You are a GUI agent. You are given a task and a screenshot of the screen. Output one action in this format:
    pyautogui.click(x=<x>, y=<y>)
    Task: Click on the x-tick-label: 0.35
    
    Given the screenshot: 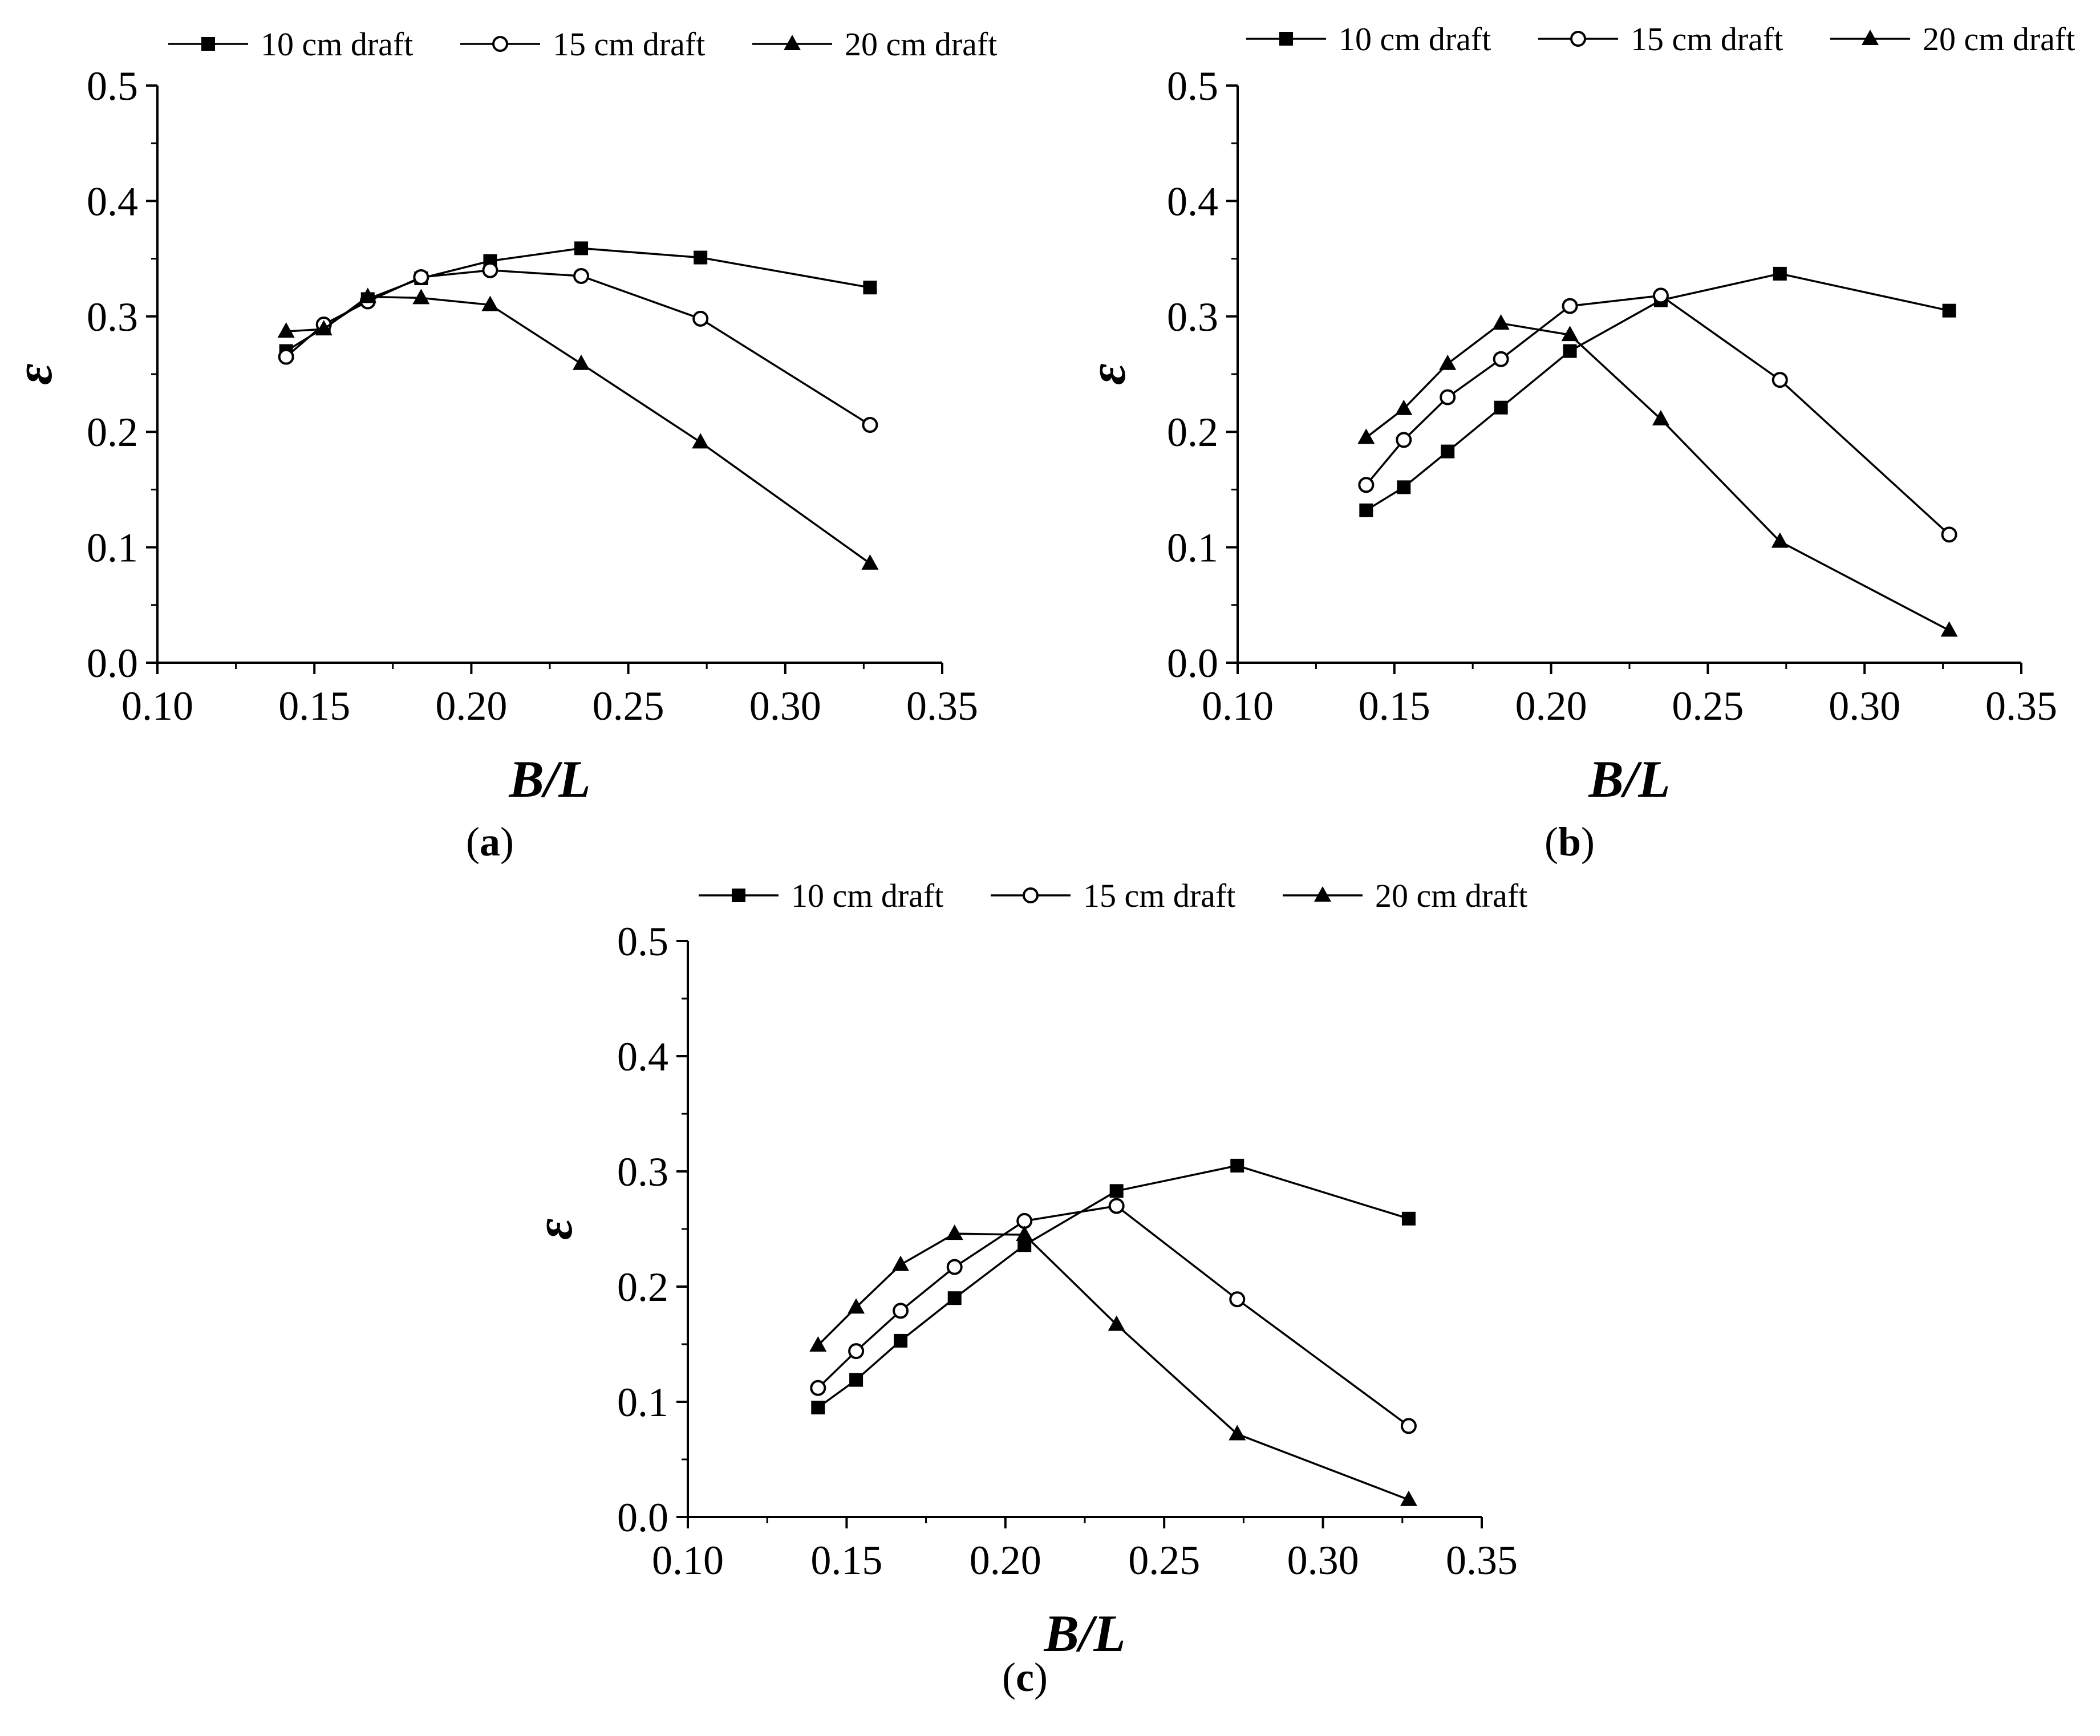 What is the action you would take?
    pyautogui.click(x=1482, y=1560)
    